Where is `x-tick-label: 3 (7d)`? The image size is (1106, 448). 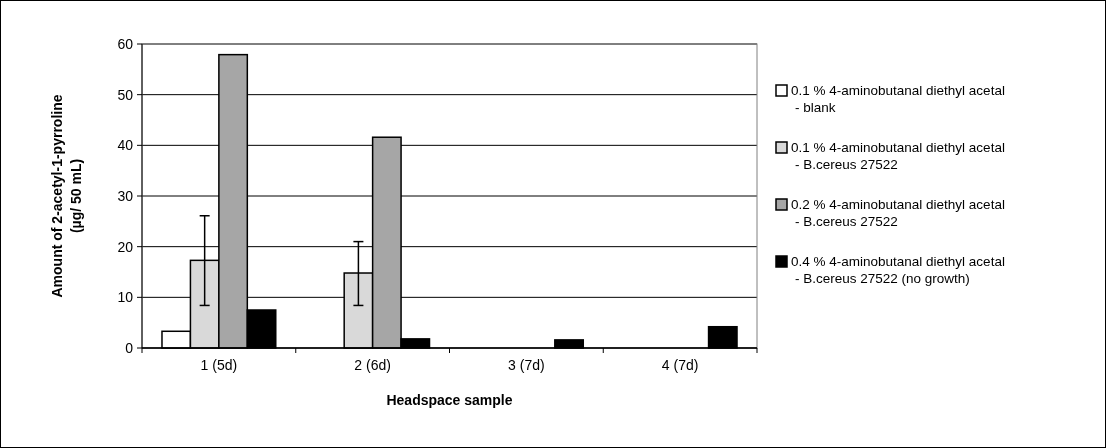 x-tick-label: 3 (7d) is located at coordinates (526, 365).